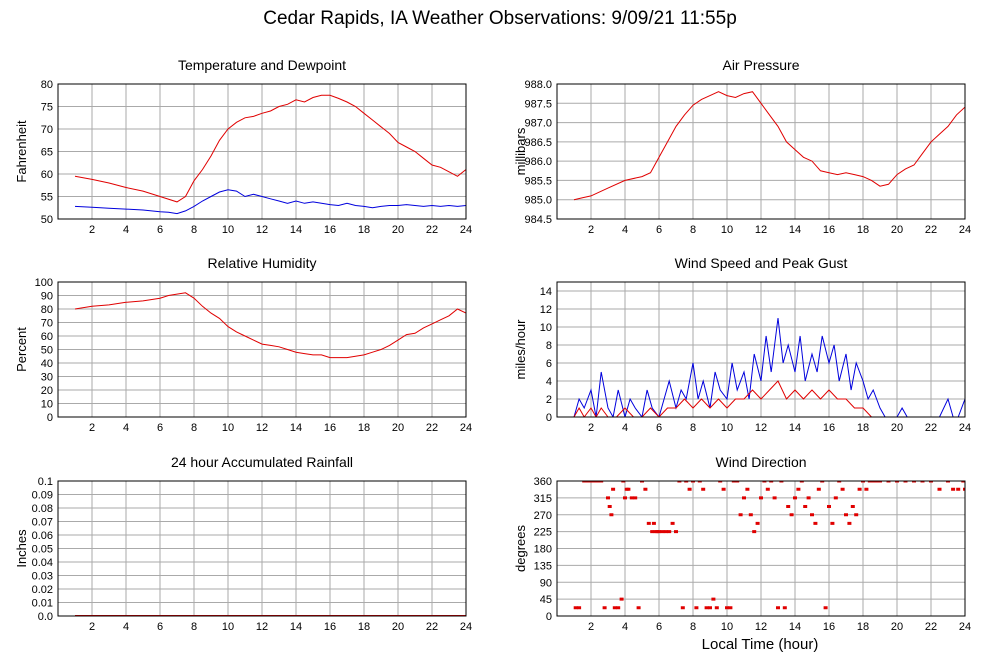  Describe the element at coordinates (160, 627) in the screenshot. I see `x-tick-label: 6` at that location.